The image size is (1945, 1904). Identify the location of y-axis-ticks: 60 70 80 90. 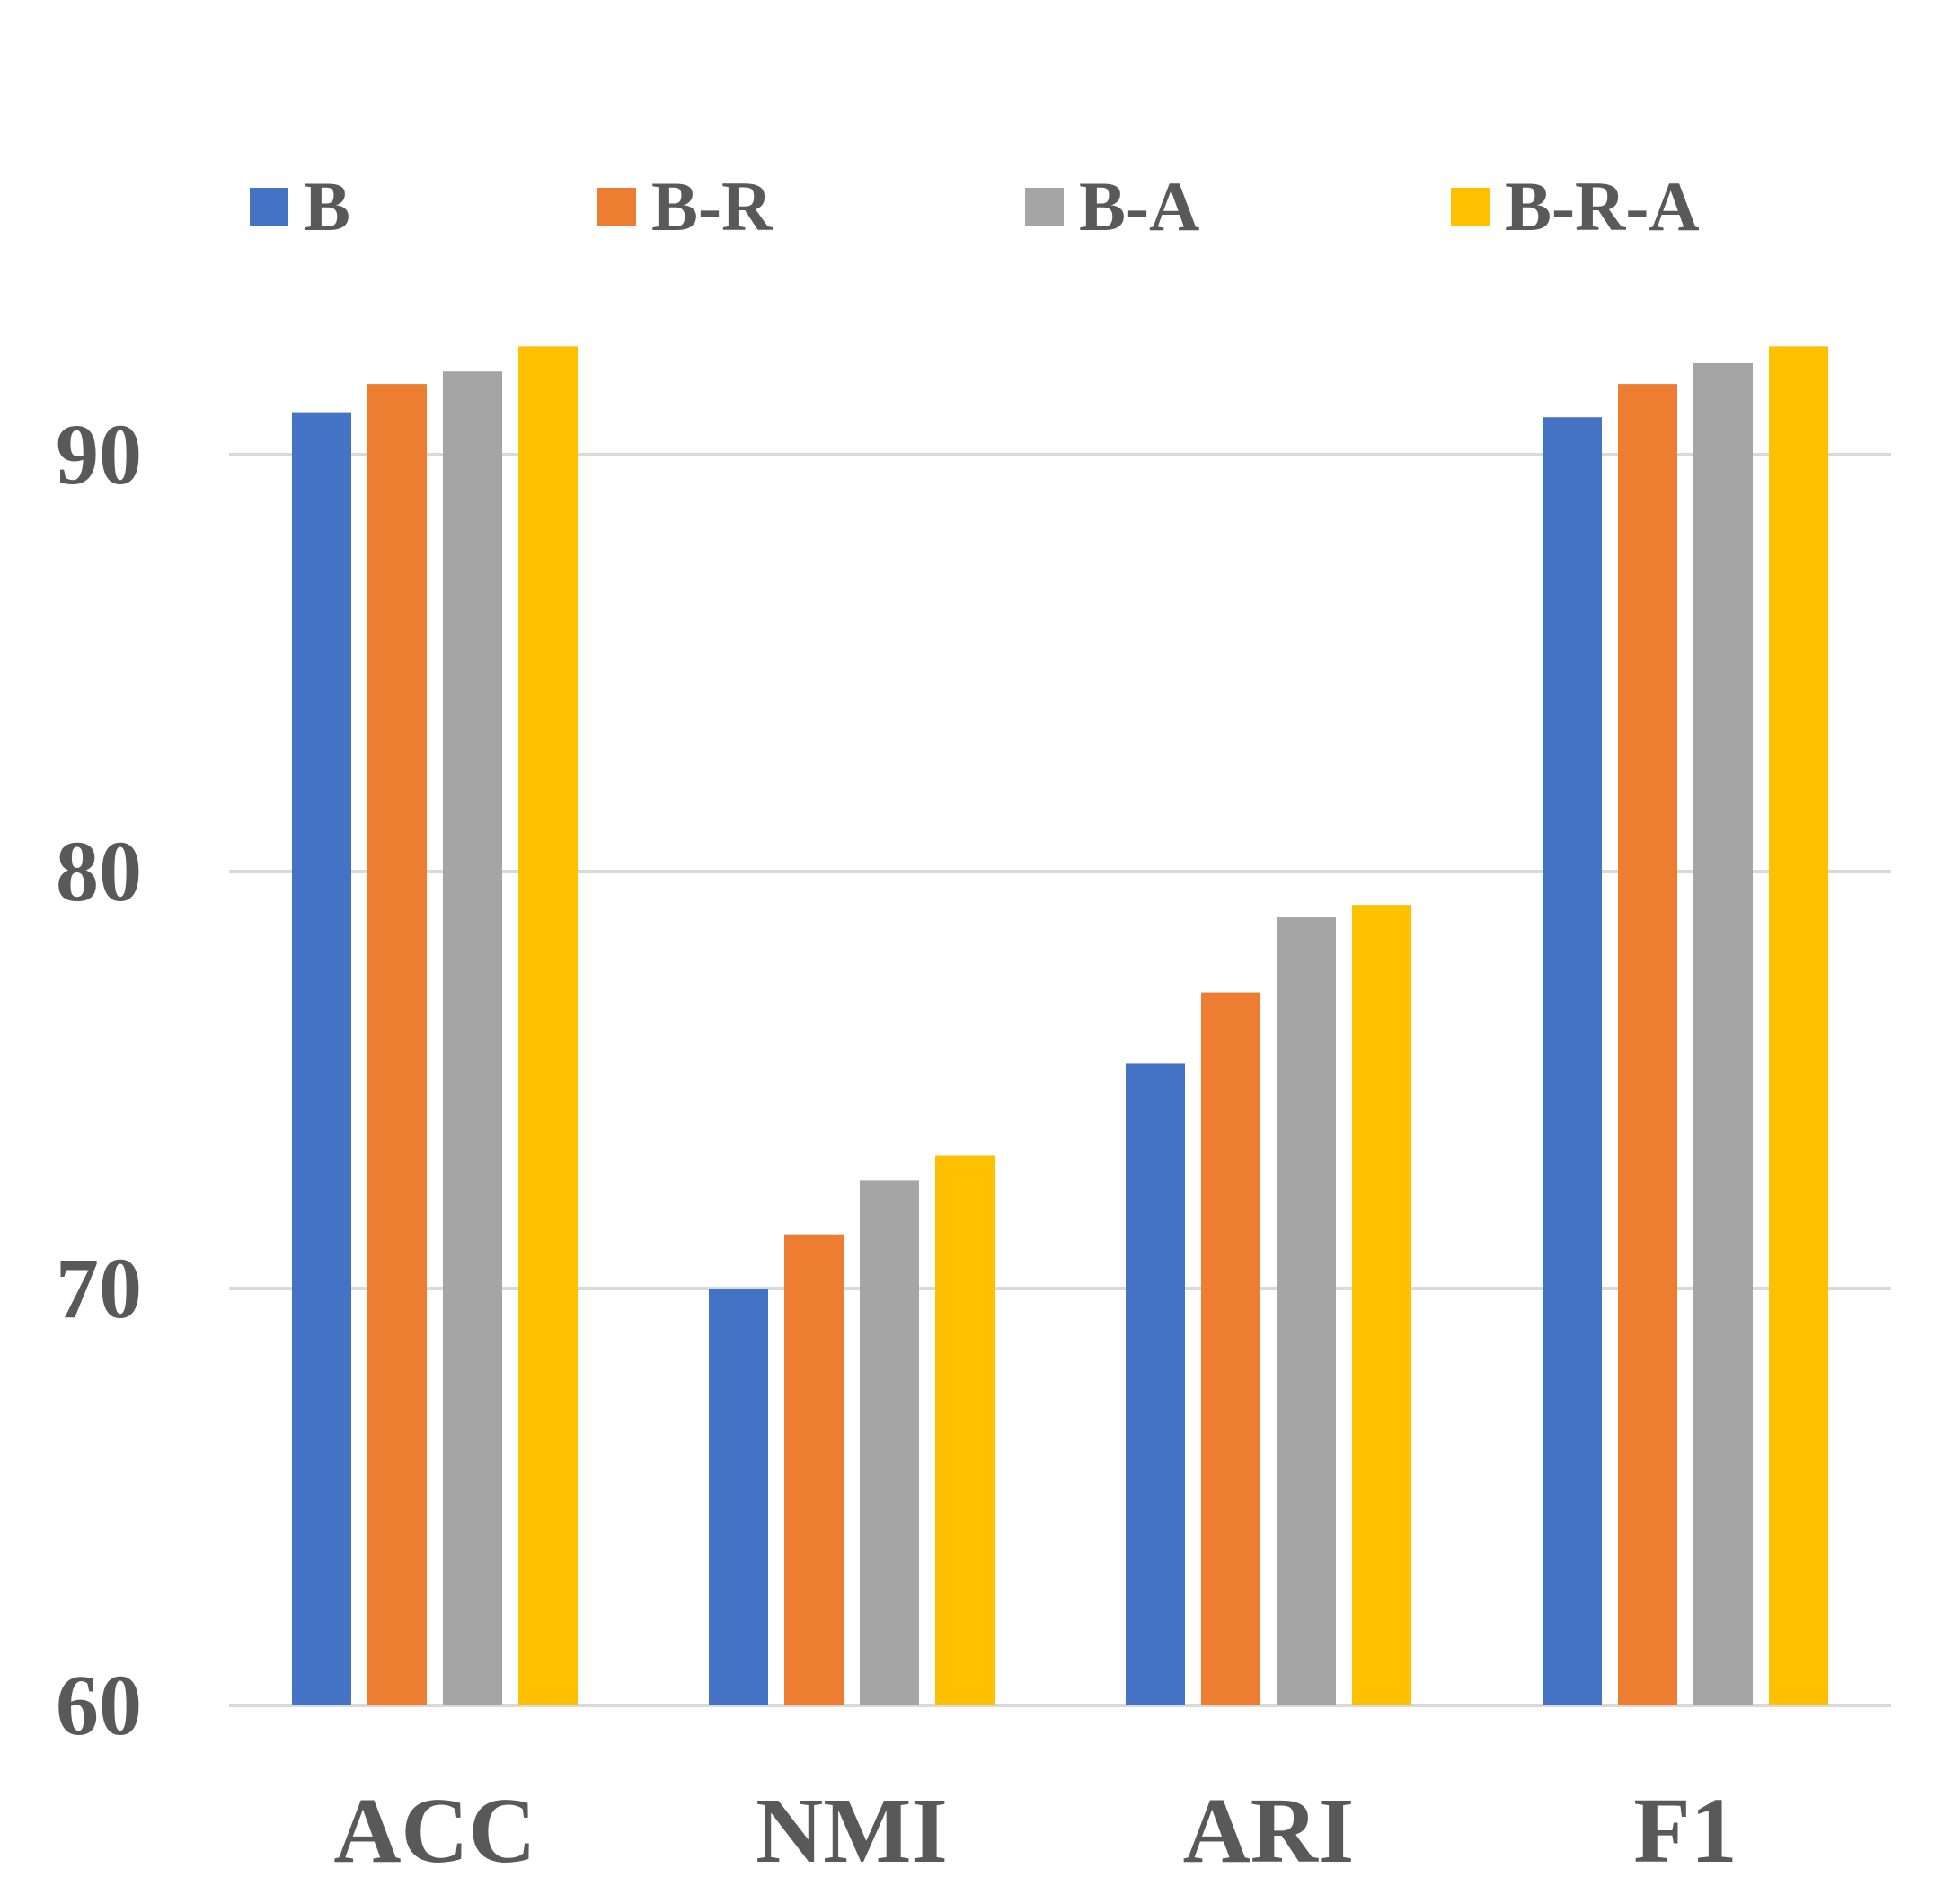
(99, 1079).